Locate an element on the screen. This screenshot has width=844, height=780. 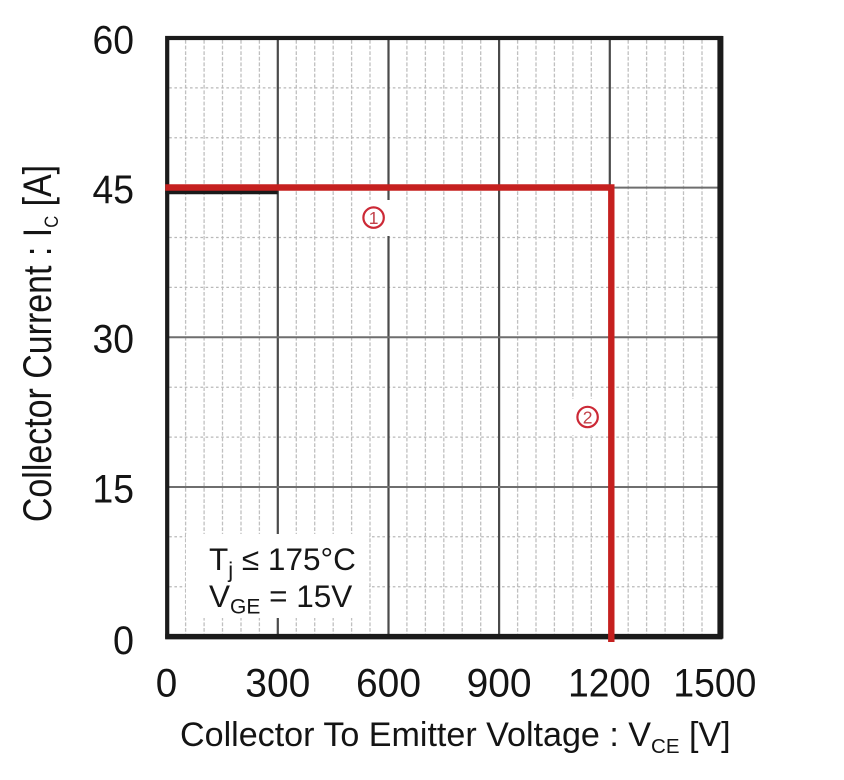
svg-text: 1 is located at coordinates (374, 218).